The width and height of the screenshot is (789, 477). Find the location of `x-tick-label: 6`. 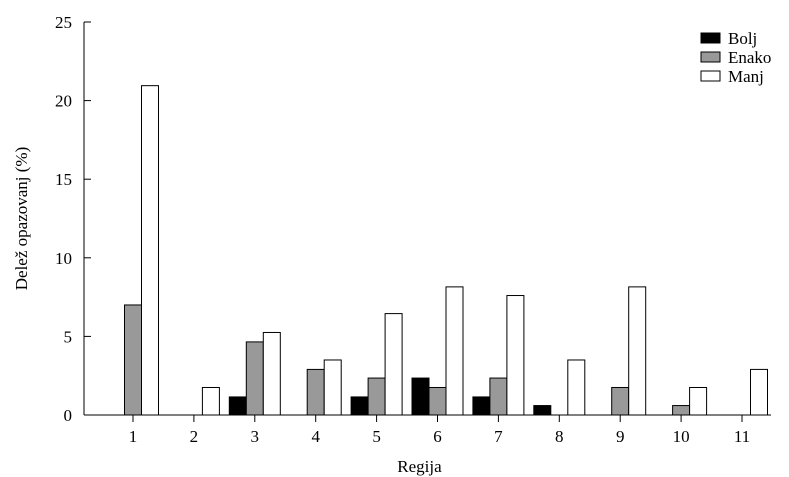

x-tick-label: 6 is located at coordinates (437, 436).